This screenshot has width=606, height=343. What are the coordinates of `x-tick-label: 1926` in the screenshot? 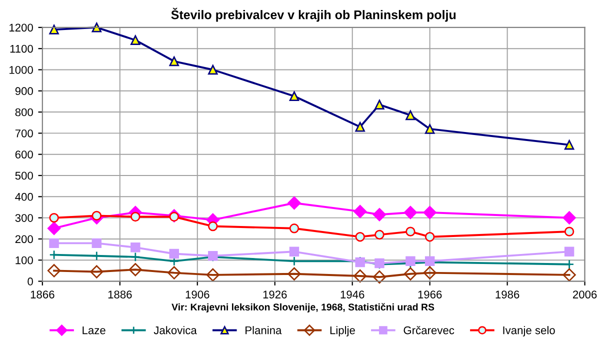 It's located at (275, 294).